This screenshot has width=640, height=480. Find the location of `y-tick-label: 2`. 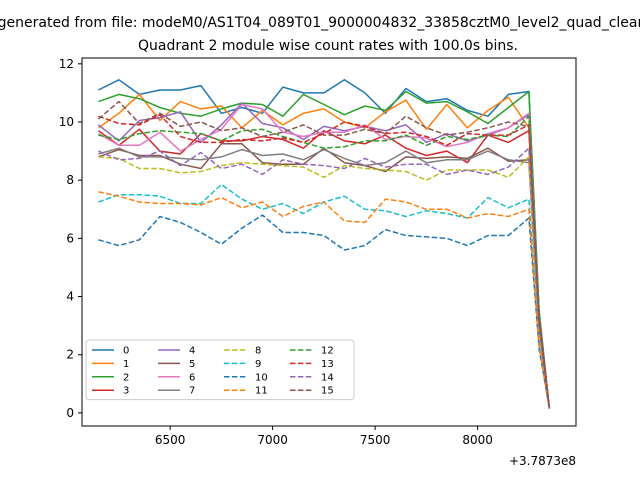

y-tick-label: 2 is located at coordinates (70, 355).